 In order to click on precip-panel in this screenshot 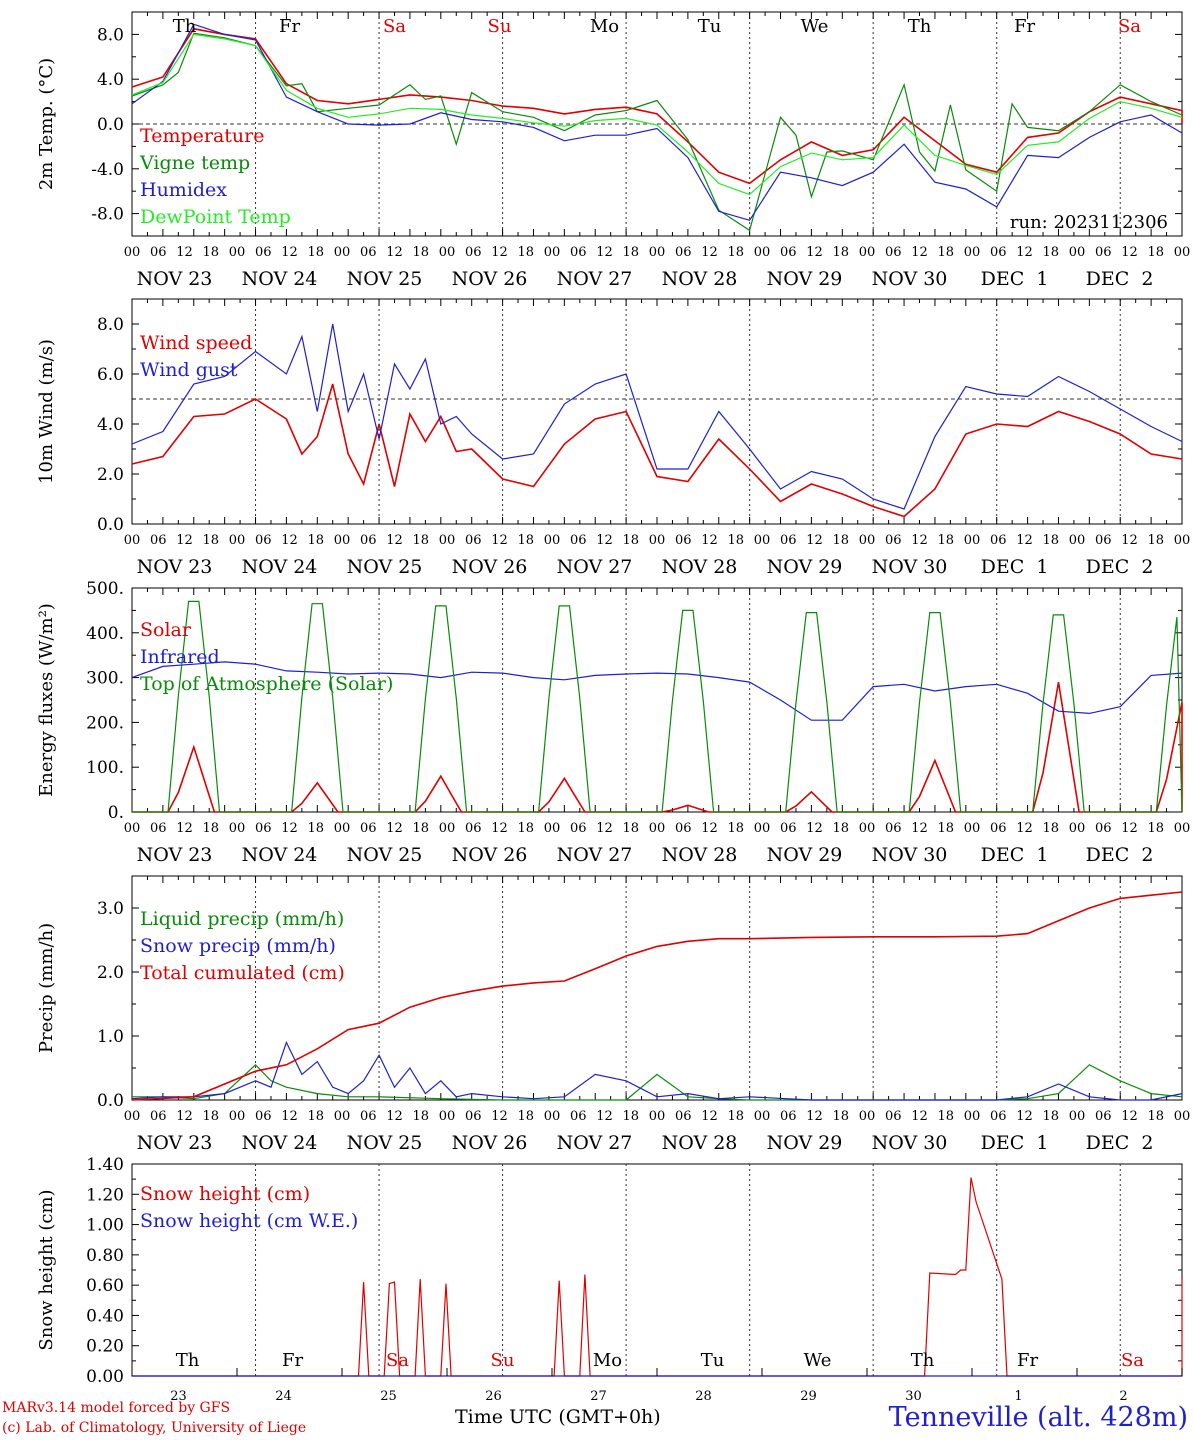, I will do `click(657, 988)`.